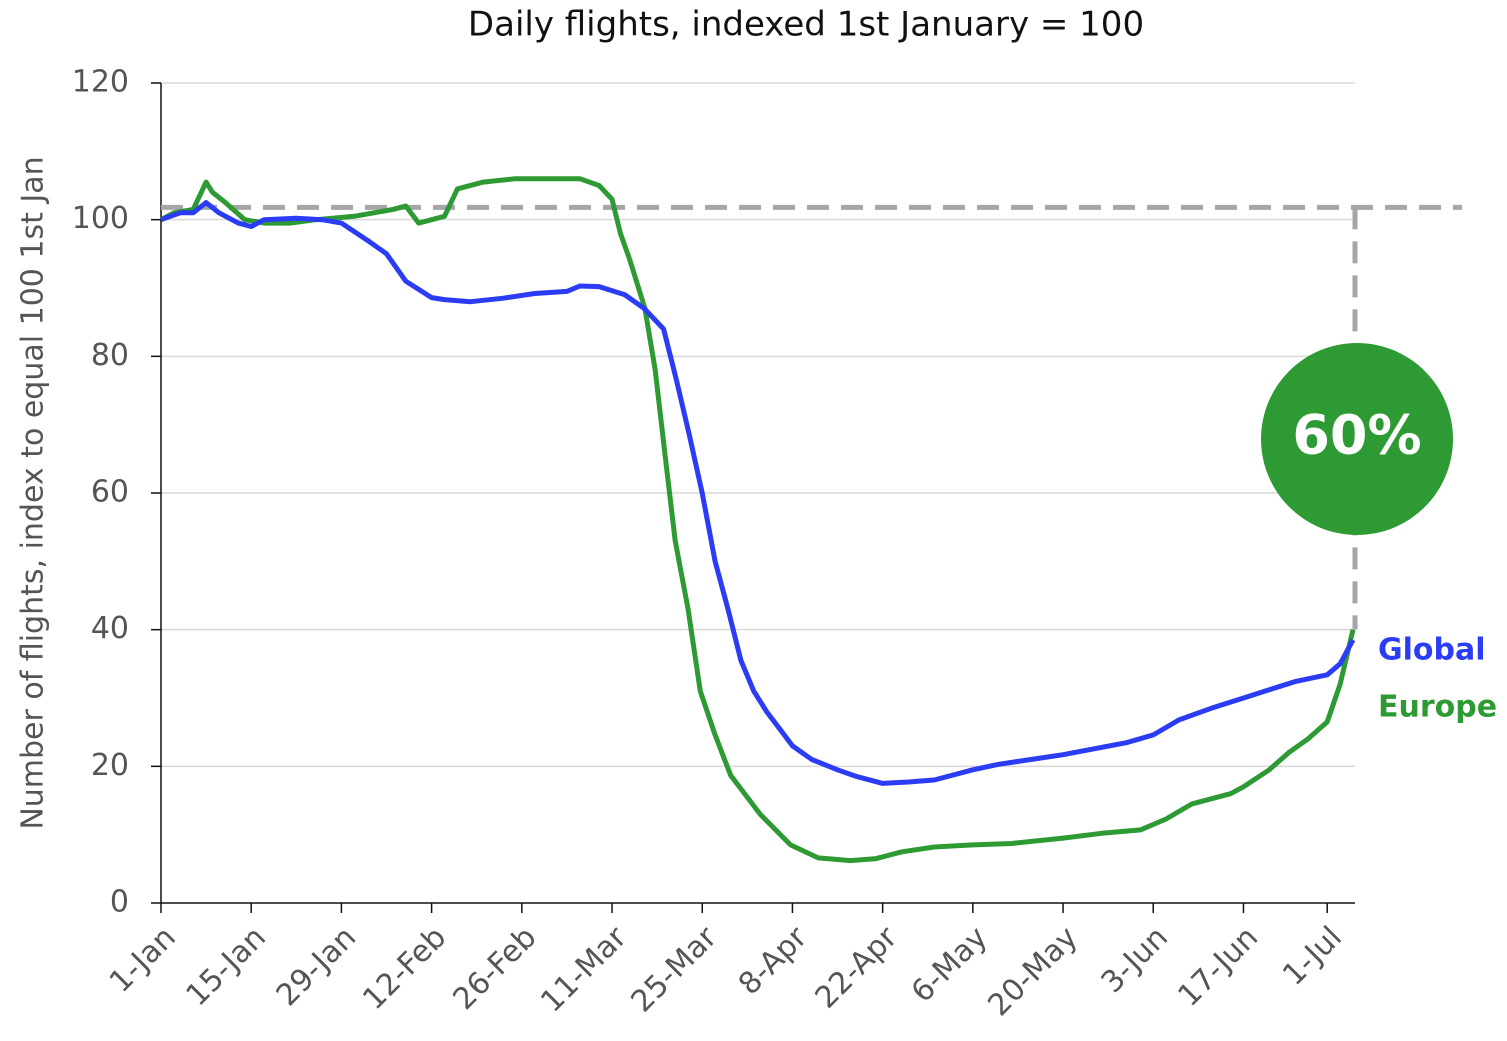  What do you see at coordinates (100, 218) in the screenshot?
I see `y-tick-label: 100` at bounding box center [100, 218].